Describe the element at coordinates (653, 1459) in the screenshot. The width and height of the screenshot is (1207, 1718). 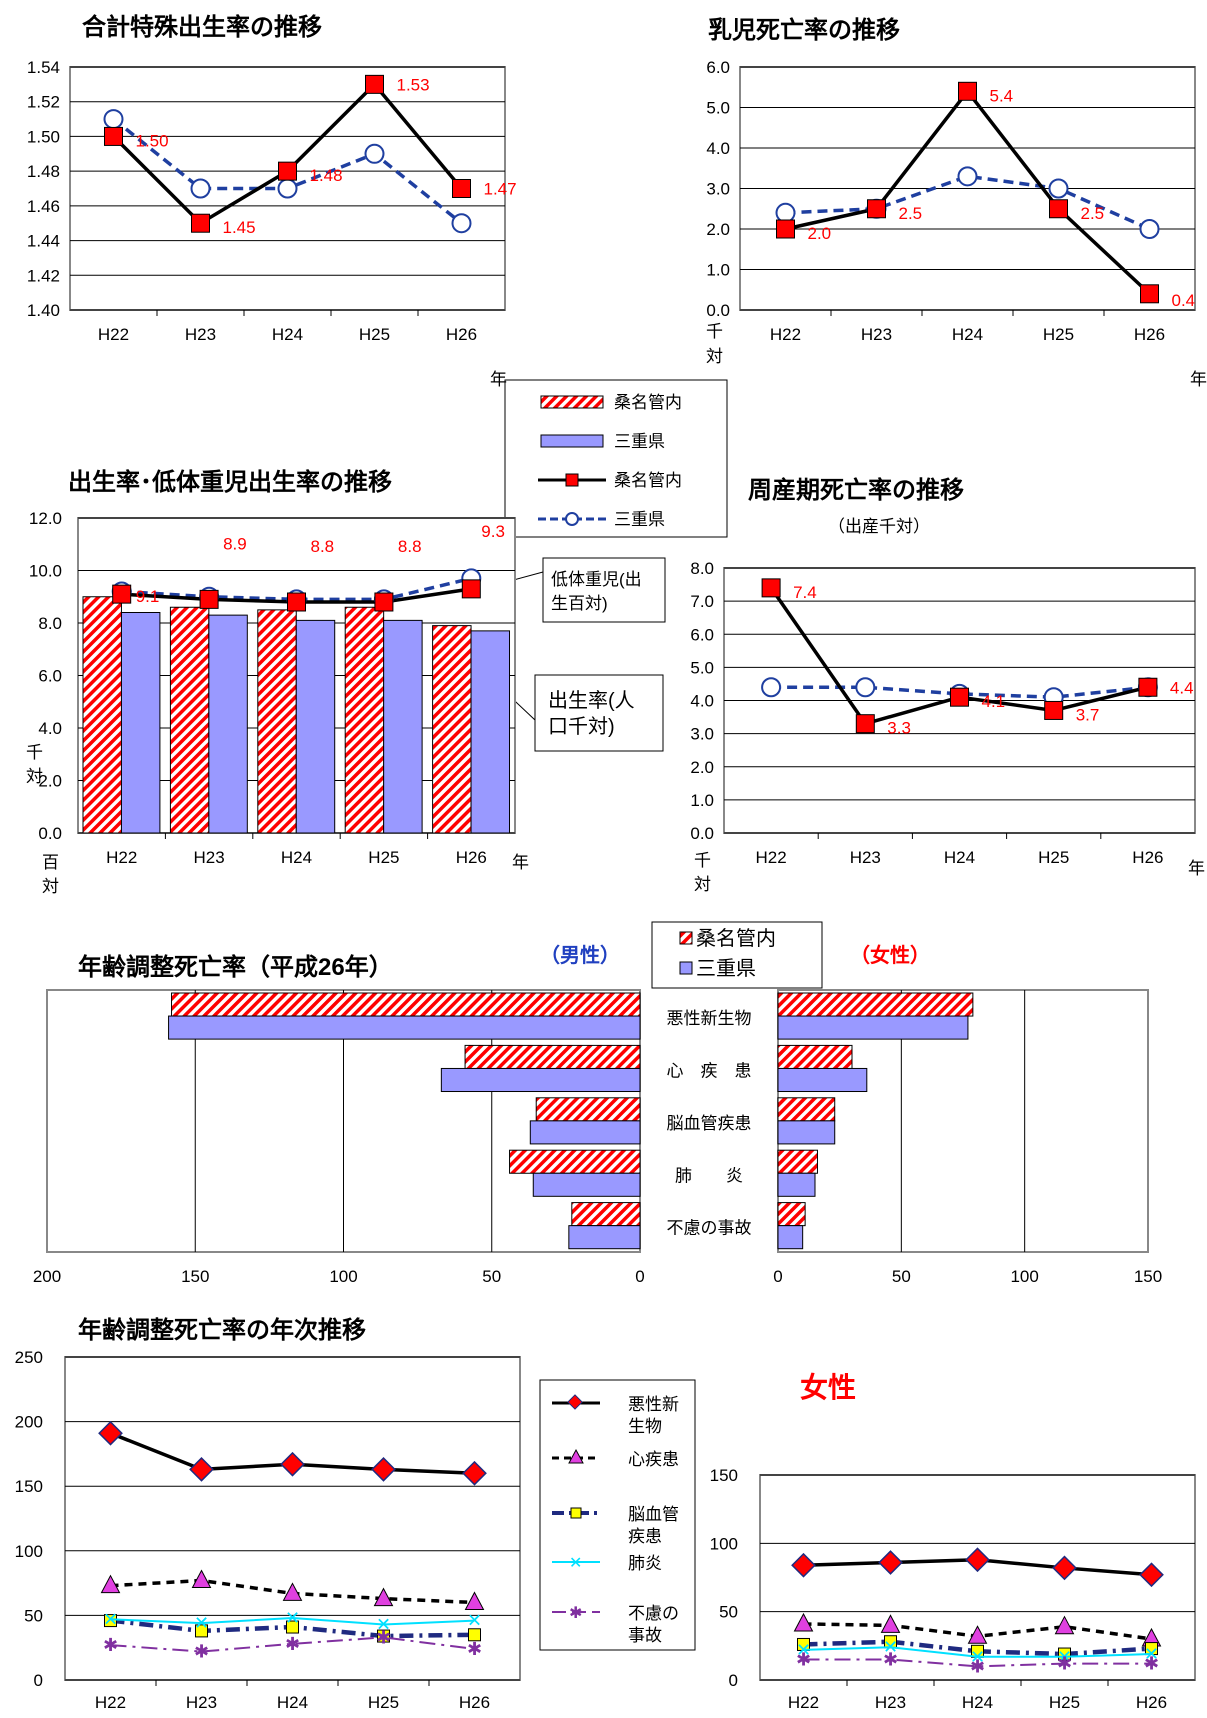
I see `legend-trend-1: 心疾患` at that location.